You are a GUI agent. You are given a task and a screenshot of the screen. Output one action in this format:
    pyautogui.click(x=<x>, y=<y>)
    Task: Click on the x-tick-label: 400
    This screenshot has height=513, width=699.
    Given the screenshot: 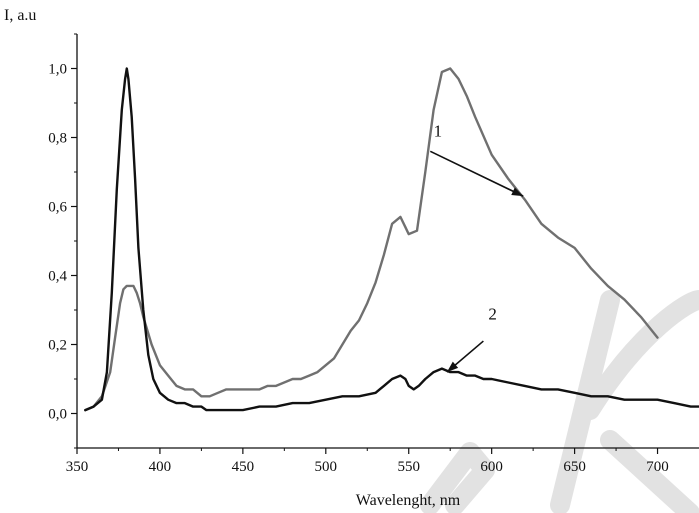 What is the action you would take?
    pyautogui.click(x=160, y=467)
    